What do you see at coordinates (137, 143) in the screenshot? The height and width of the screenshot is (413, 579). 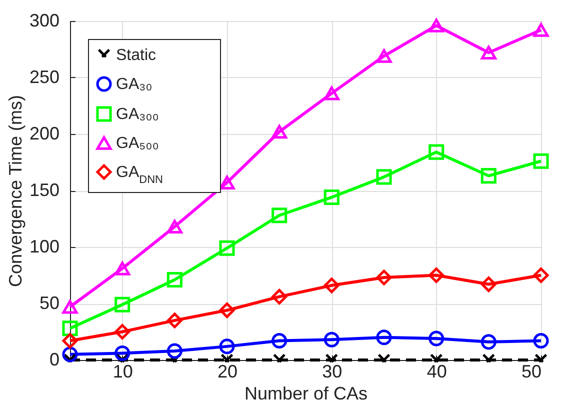 I see `legend-label: GA₅₀₀` at bounding box center [137, 143].